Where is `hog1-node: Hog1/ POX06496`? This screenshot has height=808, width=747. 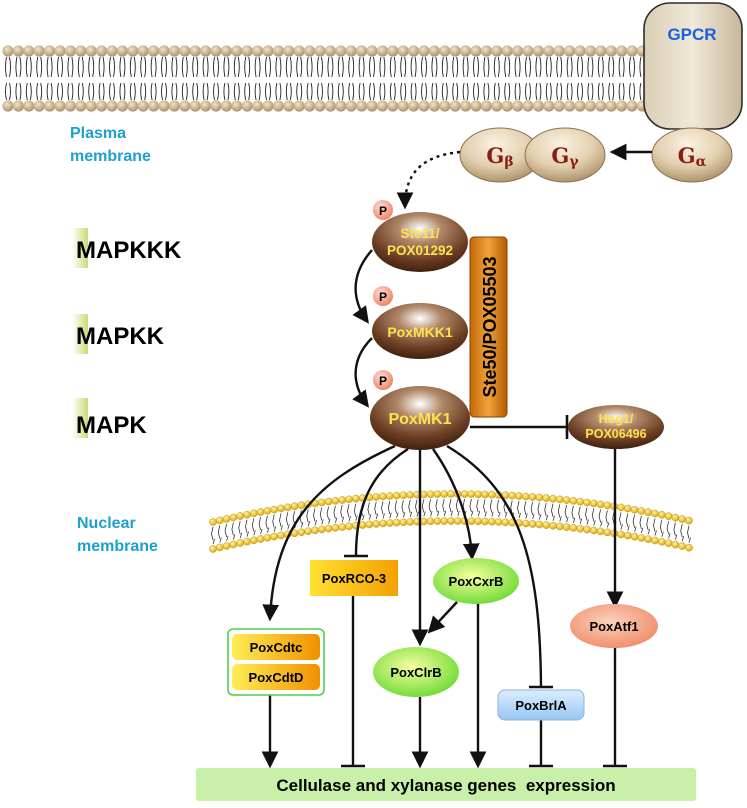 hog1-node: Hog1/ POX06496 is located at coordinates (616, 427).